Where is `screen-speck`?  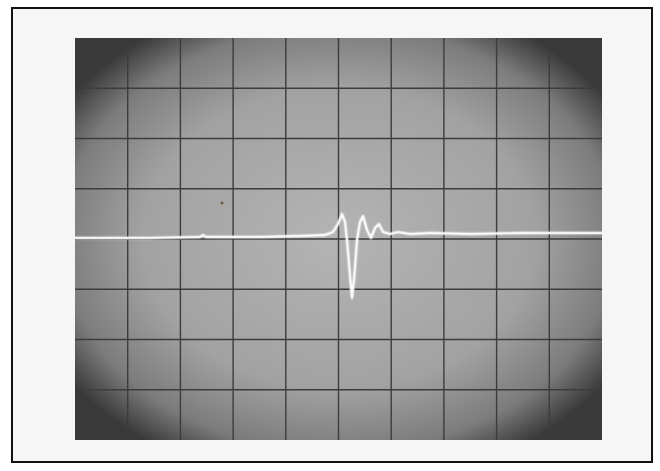 screen-speck is located at coordinates (222, 203).